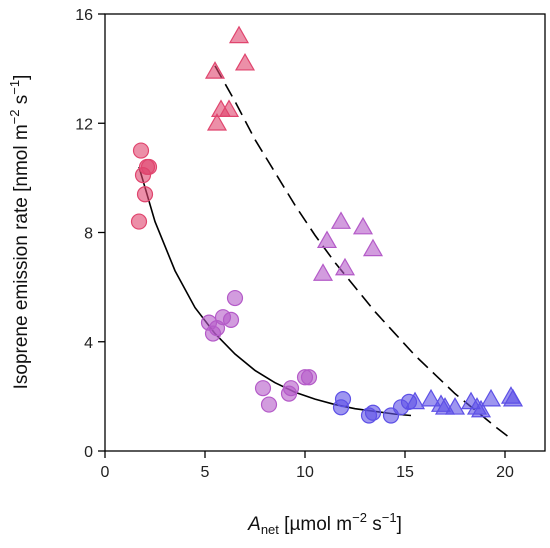 The height and width of the screenshot is (548, 550). I want to click on x-tick-label: 5, so click(205, 472).